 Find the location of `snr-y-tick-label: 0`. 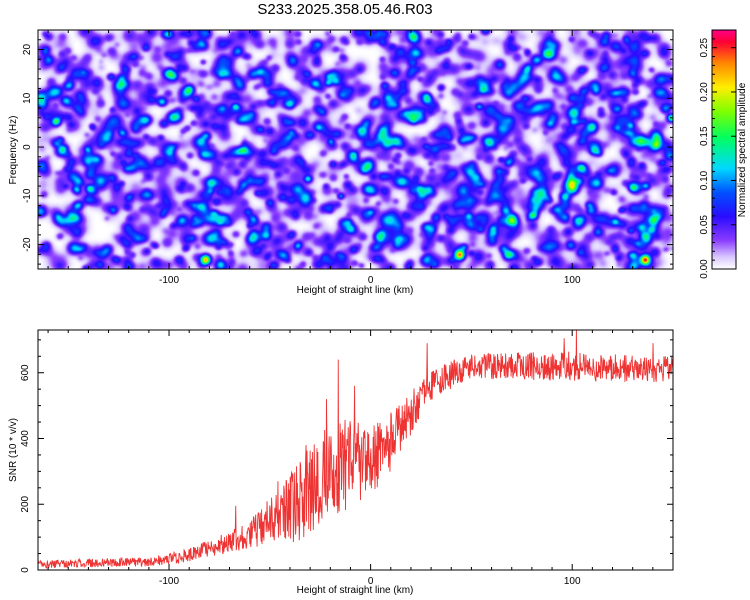

snr-y-tick-label: 0 is located at coordinates (25, 570).